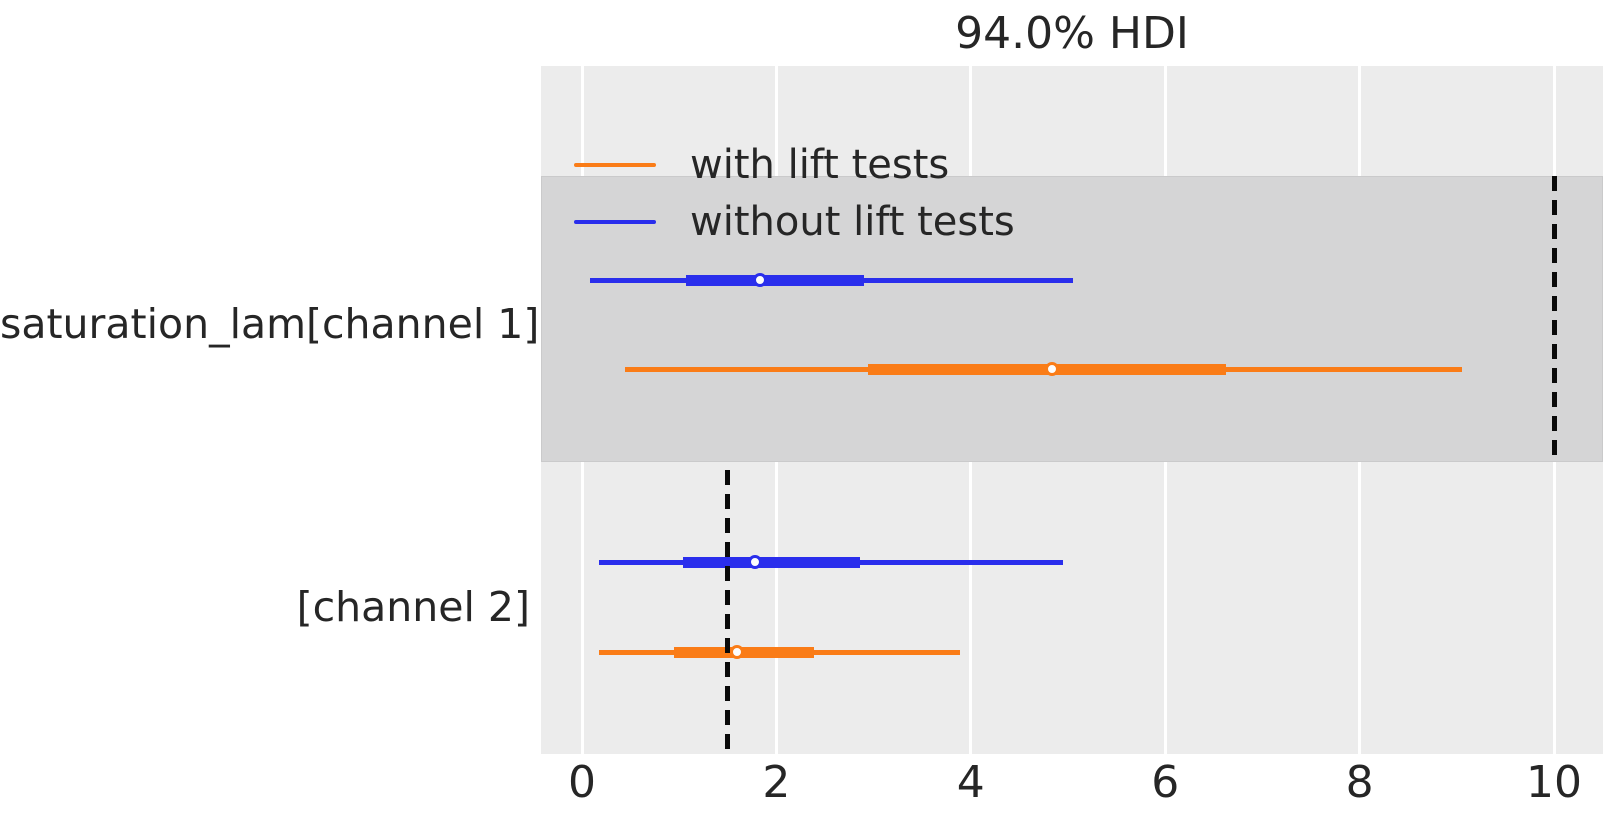 The image size is (1623, 823). I want to click on x-tick-label: 8, so click(1359, 782).